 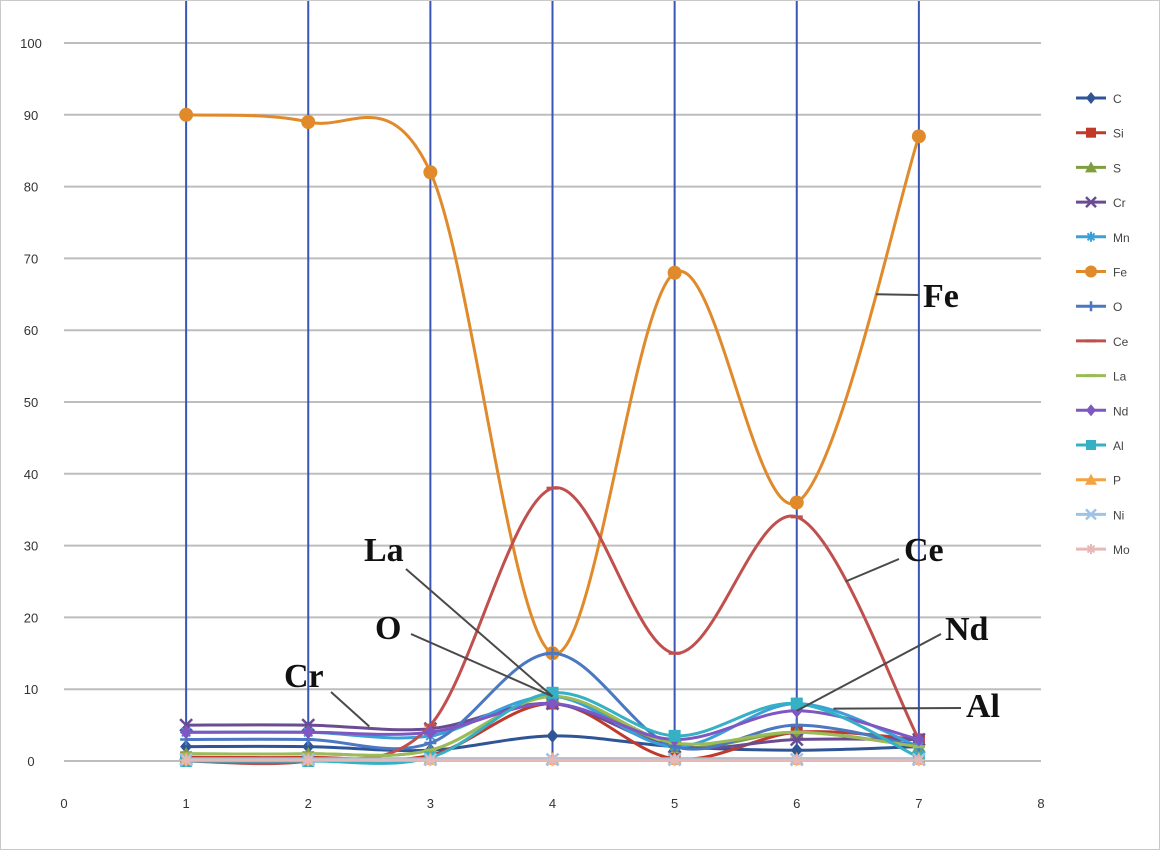 I want to click on x-axis: 0 1 2 3 4 5 6 7 8, so click(x=552, y=803).